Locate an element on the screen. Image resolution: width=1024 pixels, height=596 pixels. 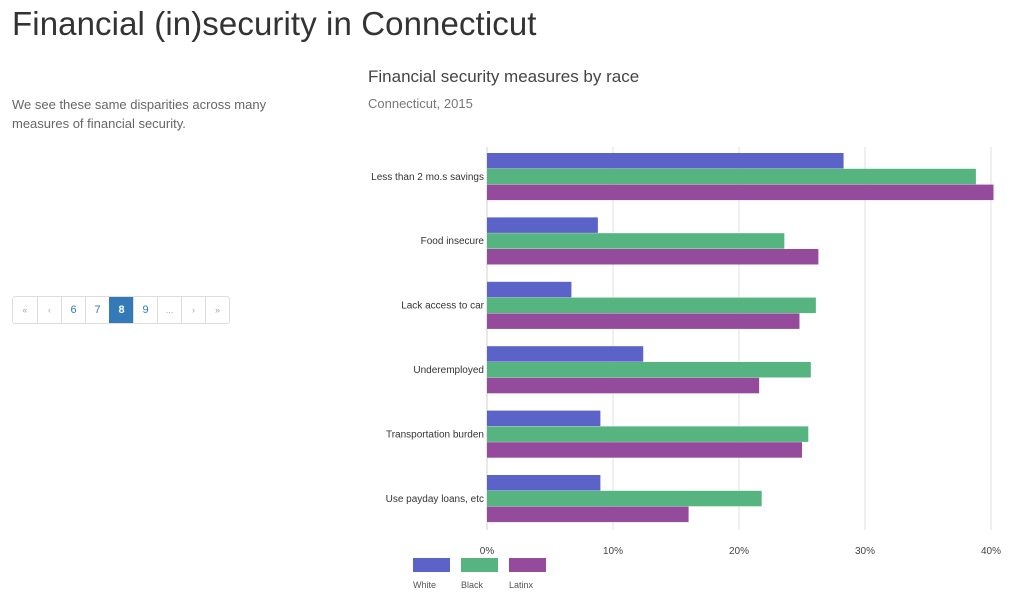
pagination-next-button: › is located at coordinates (193, 310).